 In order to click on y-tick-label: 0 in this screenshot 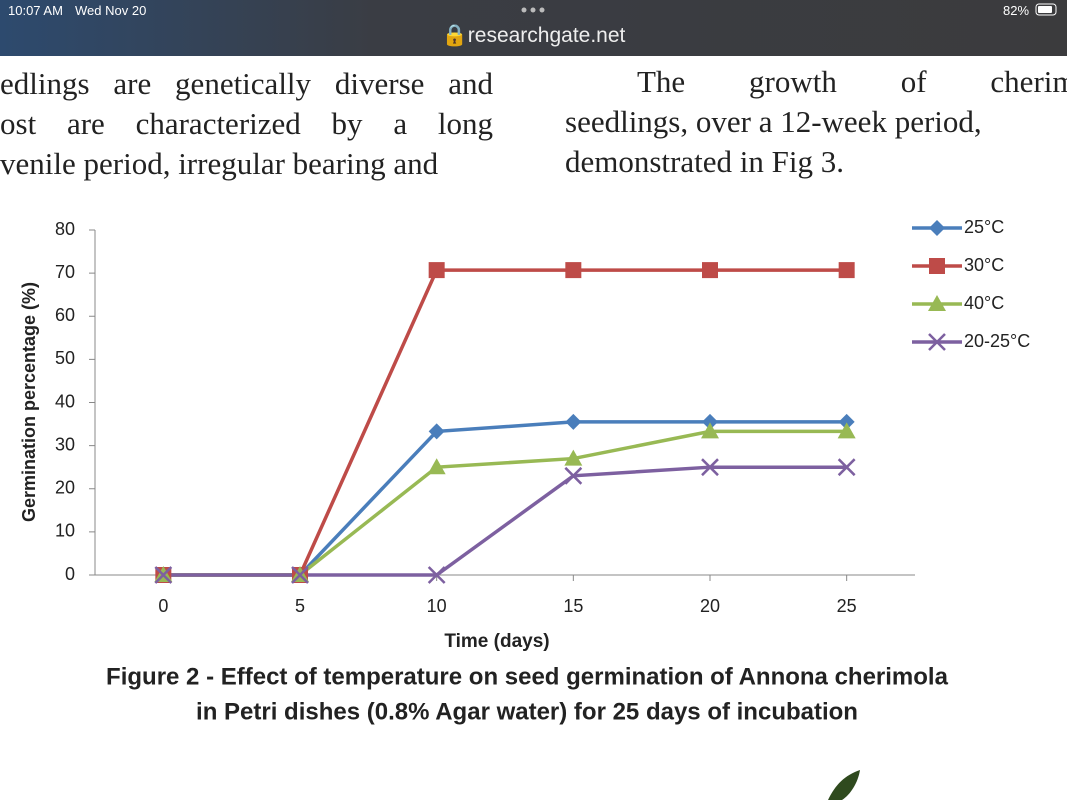, I will do `click(70, 574)`.